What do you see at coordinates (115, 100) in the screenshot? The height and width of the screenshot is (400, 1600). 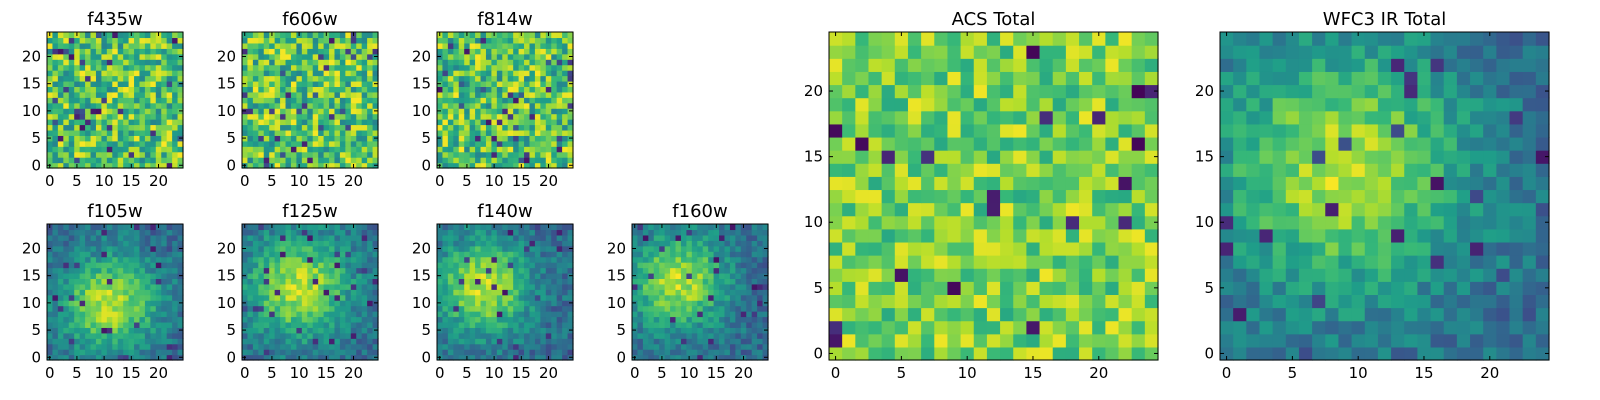 I see `axes-frame` at bounding box center [115, 100].